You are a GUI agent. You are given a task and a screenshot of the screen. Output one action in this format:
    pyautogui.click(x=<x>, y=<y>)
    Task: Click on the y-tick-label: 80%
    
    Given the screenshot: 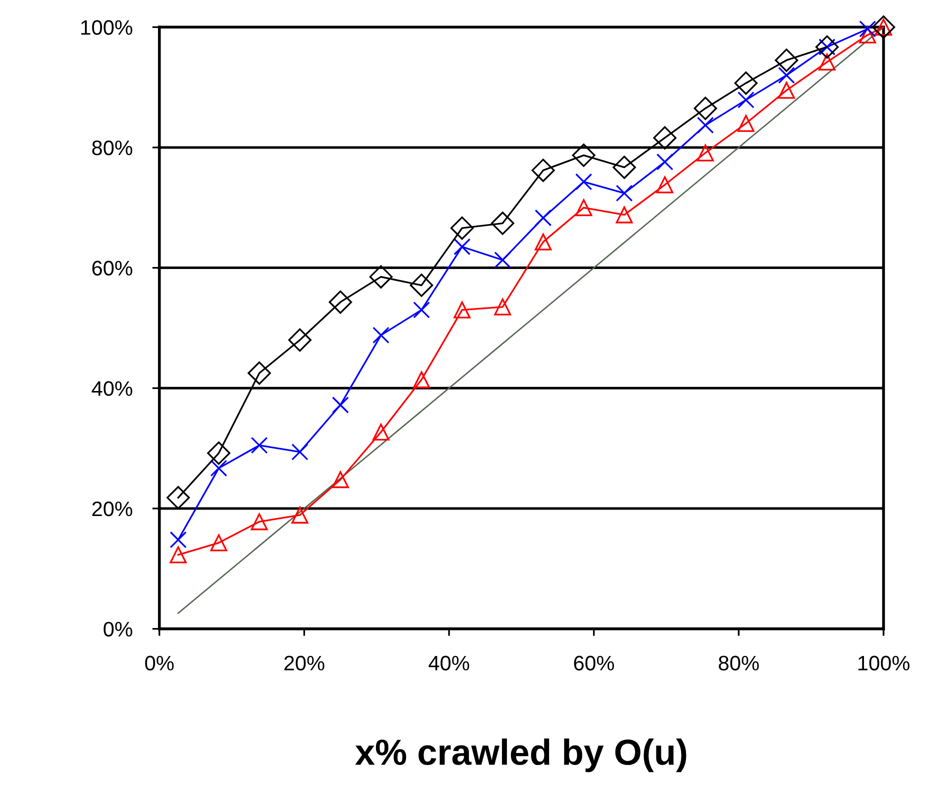 What is the action you would take?
    pyautogui.click(x=112, y=148)
    